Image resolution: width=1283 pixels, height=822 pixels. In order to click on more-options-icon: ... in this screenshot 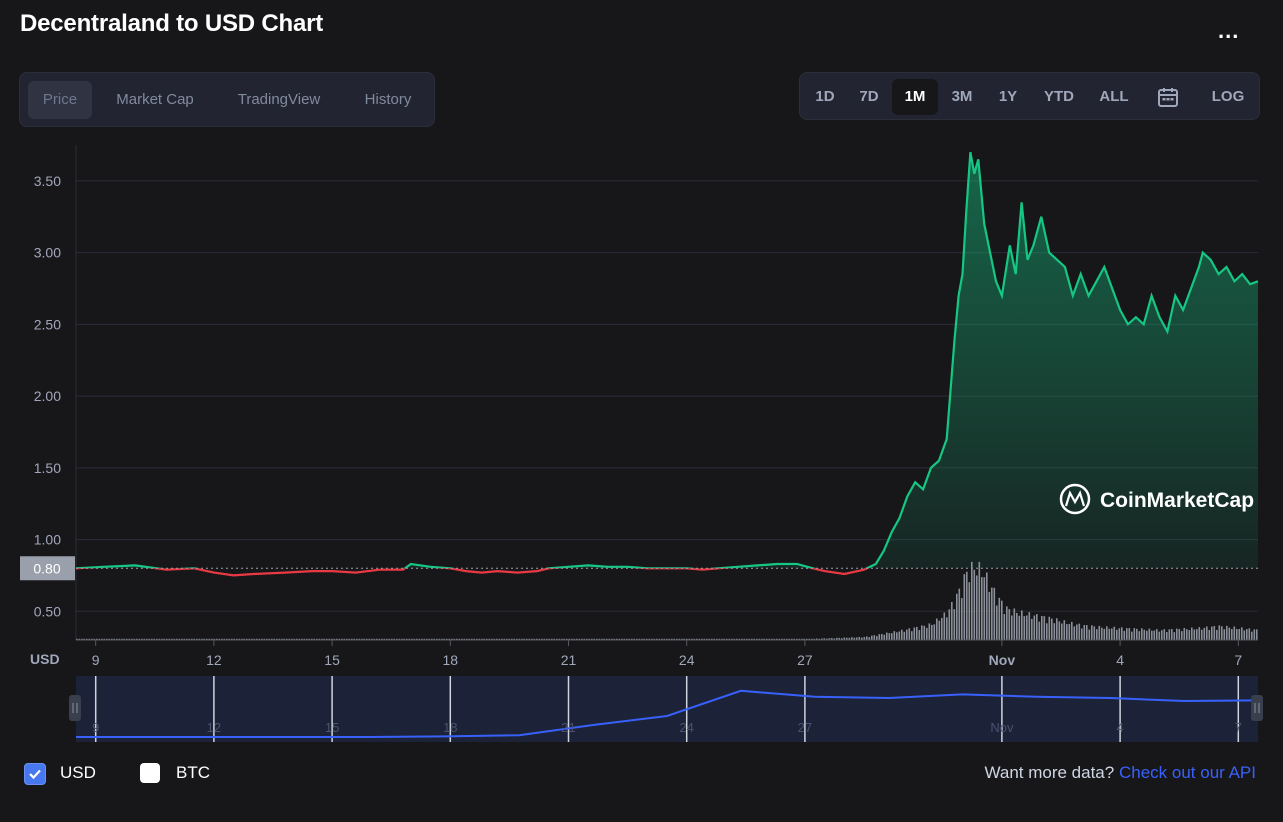, I will do `click(1229, 30)`.